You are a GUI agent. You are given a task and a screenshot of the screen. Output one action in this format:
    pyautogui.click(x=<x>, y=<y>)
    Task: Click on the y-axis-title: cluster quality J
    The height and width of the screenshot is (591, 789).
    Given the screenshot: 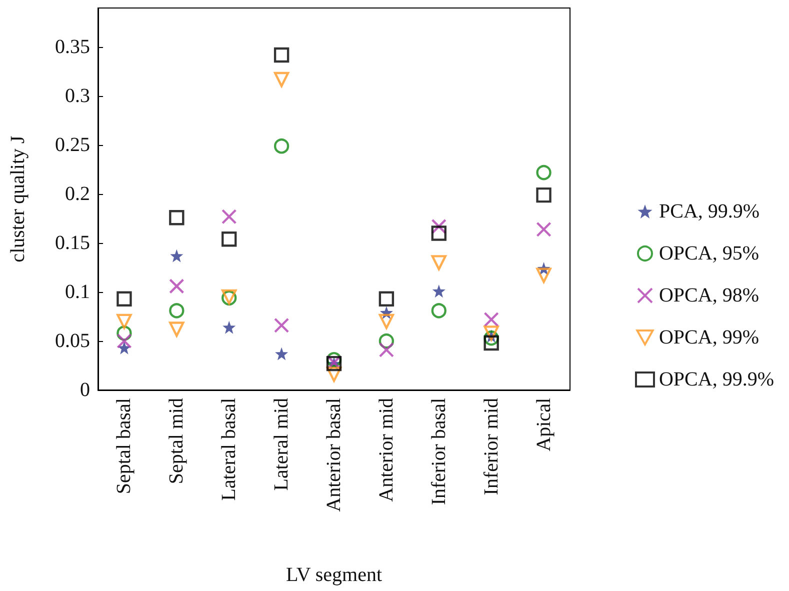 What is the action you would take?
    pyautogui.click(x=18, y=198)
    